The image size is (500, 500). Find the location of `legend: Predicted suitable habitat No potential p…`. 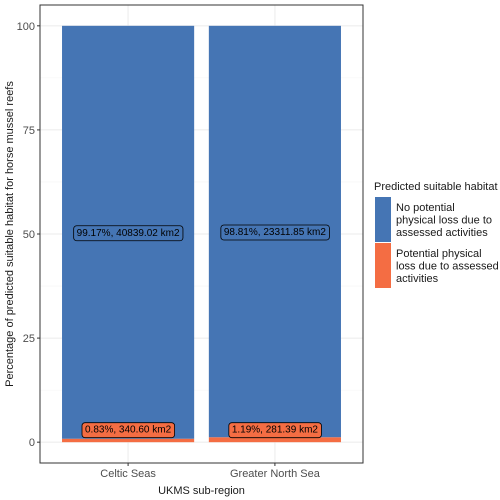

legend: Predicted suitable habitat No potential p… is located at coordinates (436, 234).